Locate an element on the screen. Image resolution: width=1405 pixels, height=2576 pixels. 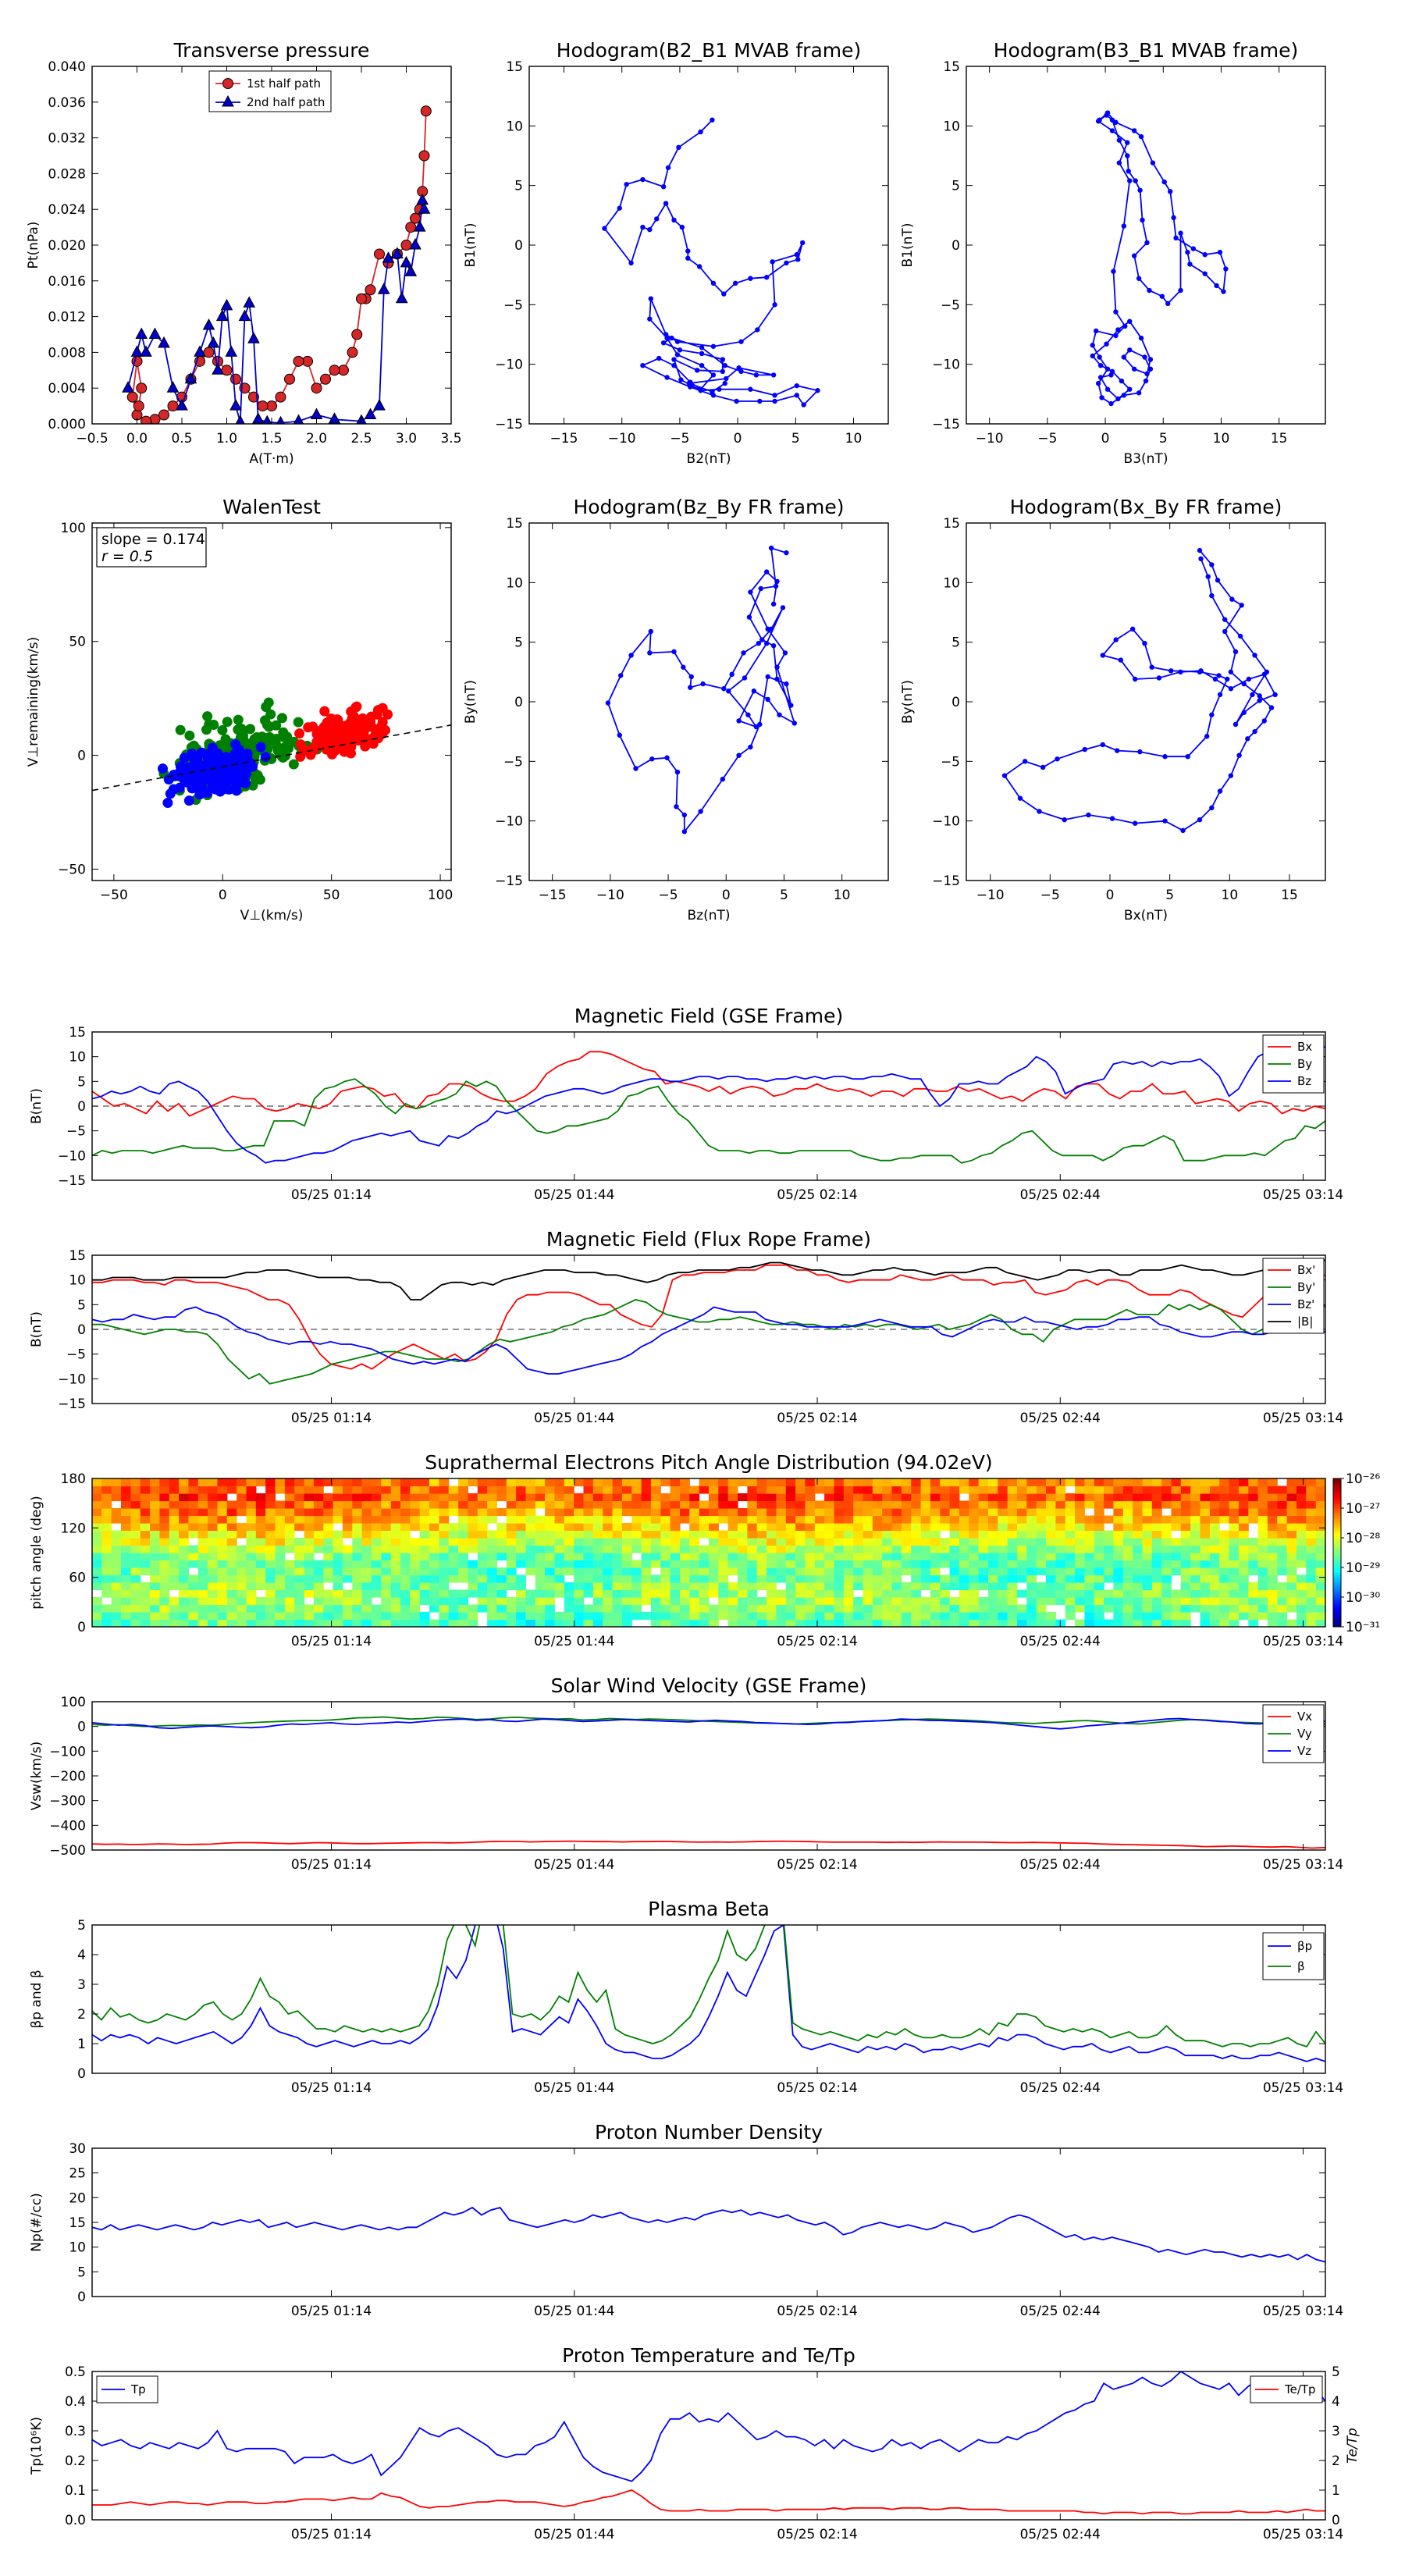
colorbar-segment is located at coordinates (1337, 1539).